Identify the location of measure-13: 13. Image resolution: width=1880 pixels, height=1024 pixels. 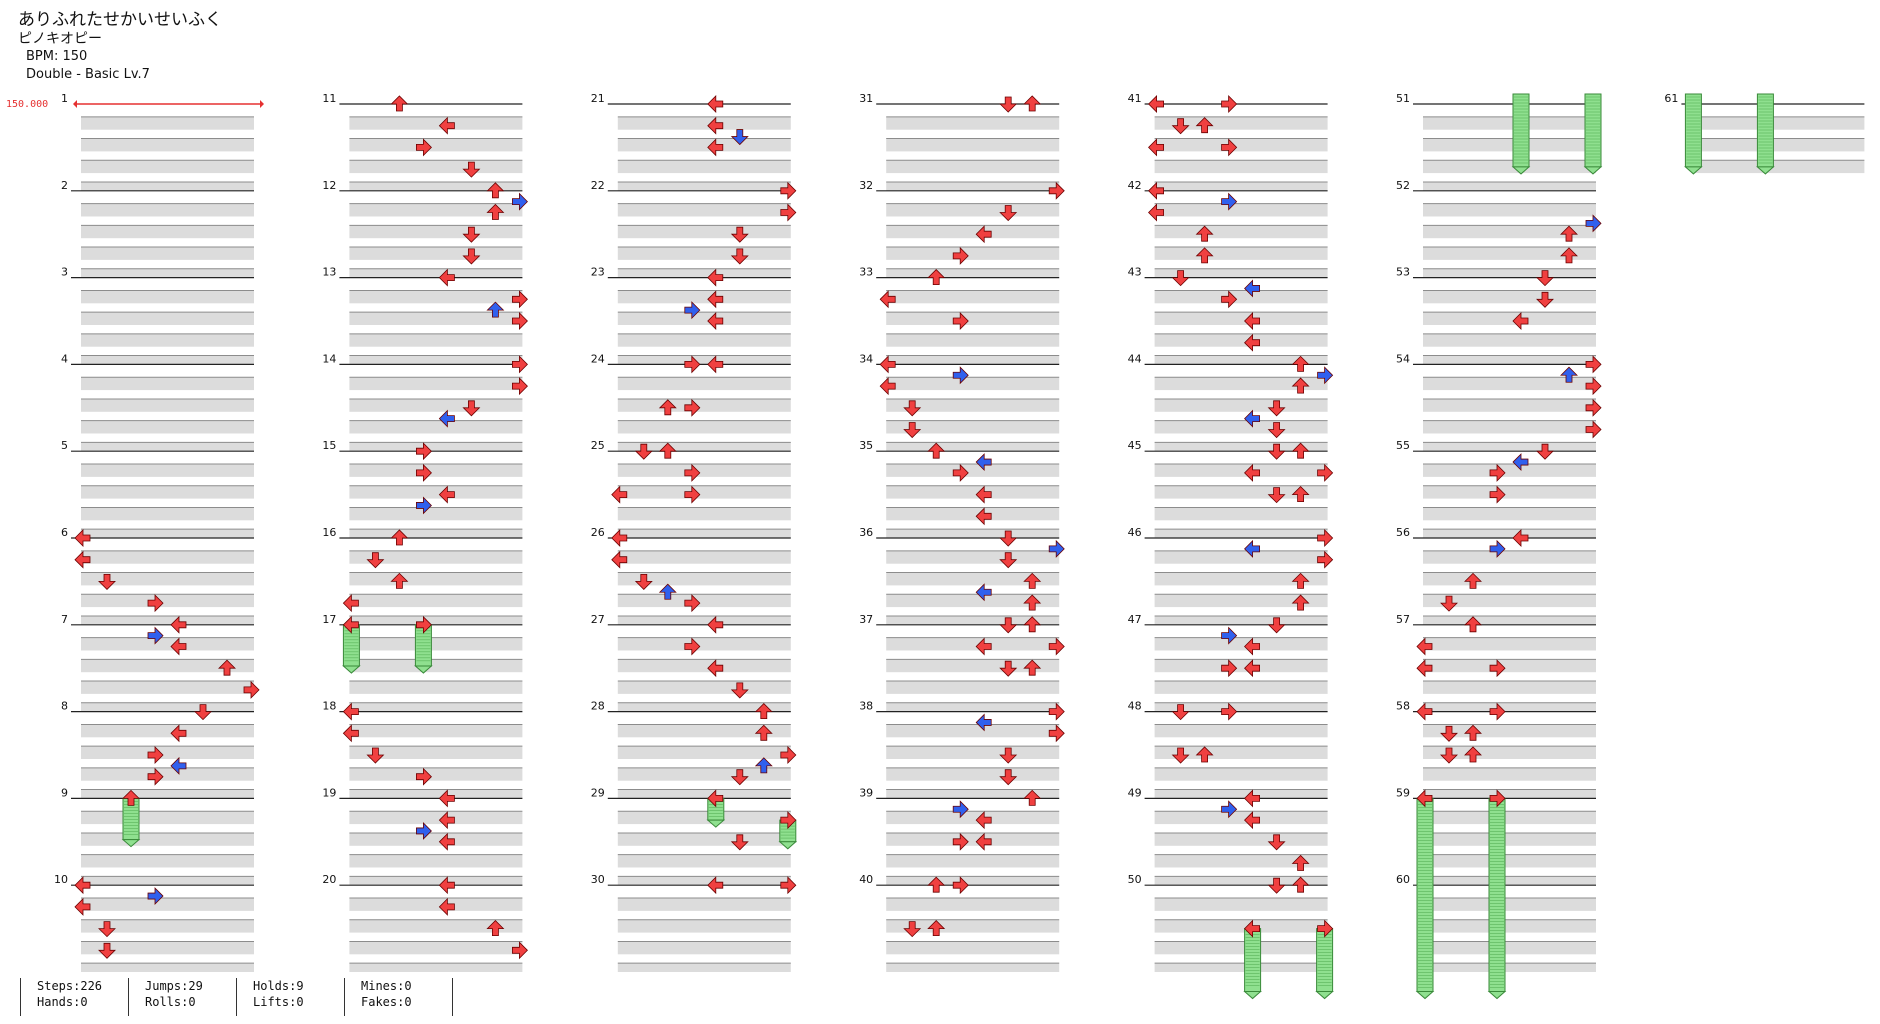
(422, 315).